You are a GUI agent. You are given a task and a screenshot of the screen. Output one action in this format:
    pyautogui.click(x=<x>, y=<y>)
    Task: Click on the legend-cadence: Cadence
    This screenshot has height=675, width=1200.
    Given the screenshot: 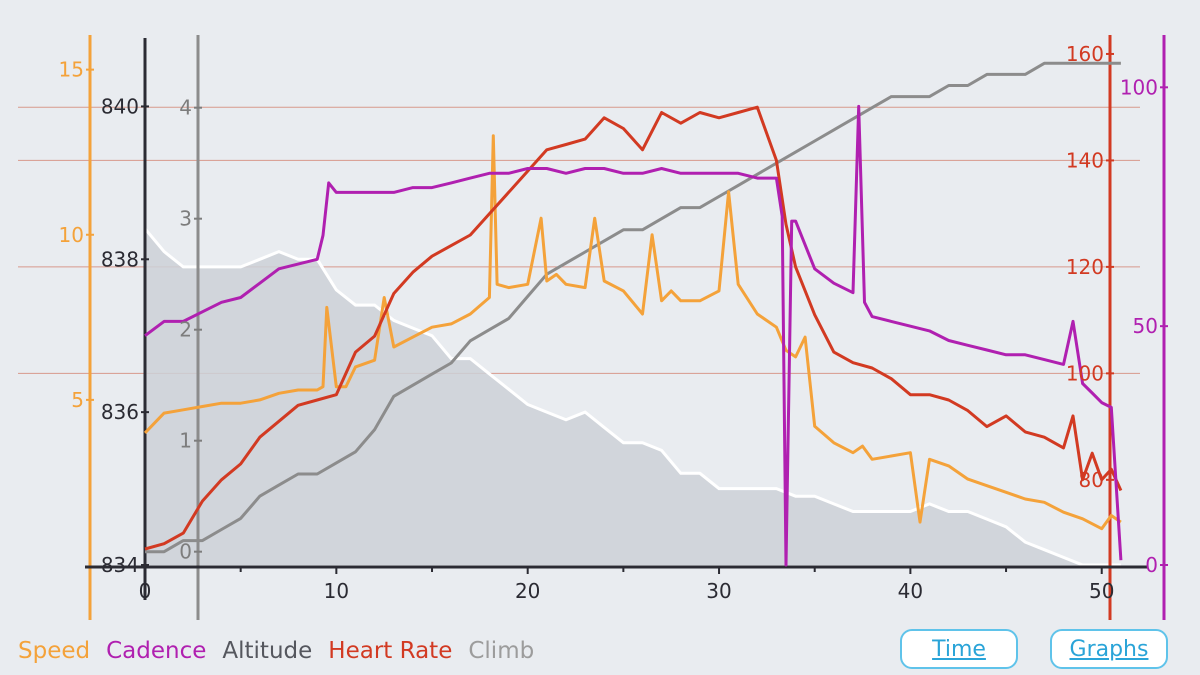 What is the action you would take?
    pyautogui.click(x=156, y=651)
    